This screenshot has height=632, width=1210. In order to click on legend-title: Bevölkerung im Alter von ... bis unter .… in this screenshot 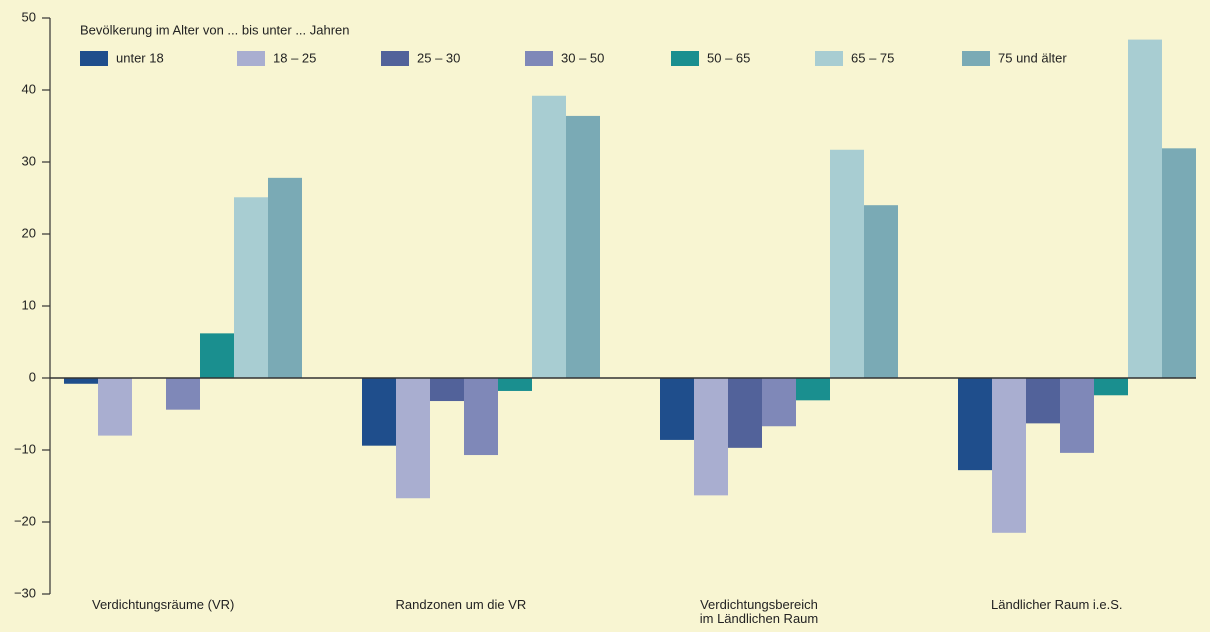, I will do `click(215, 29)`.